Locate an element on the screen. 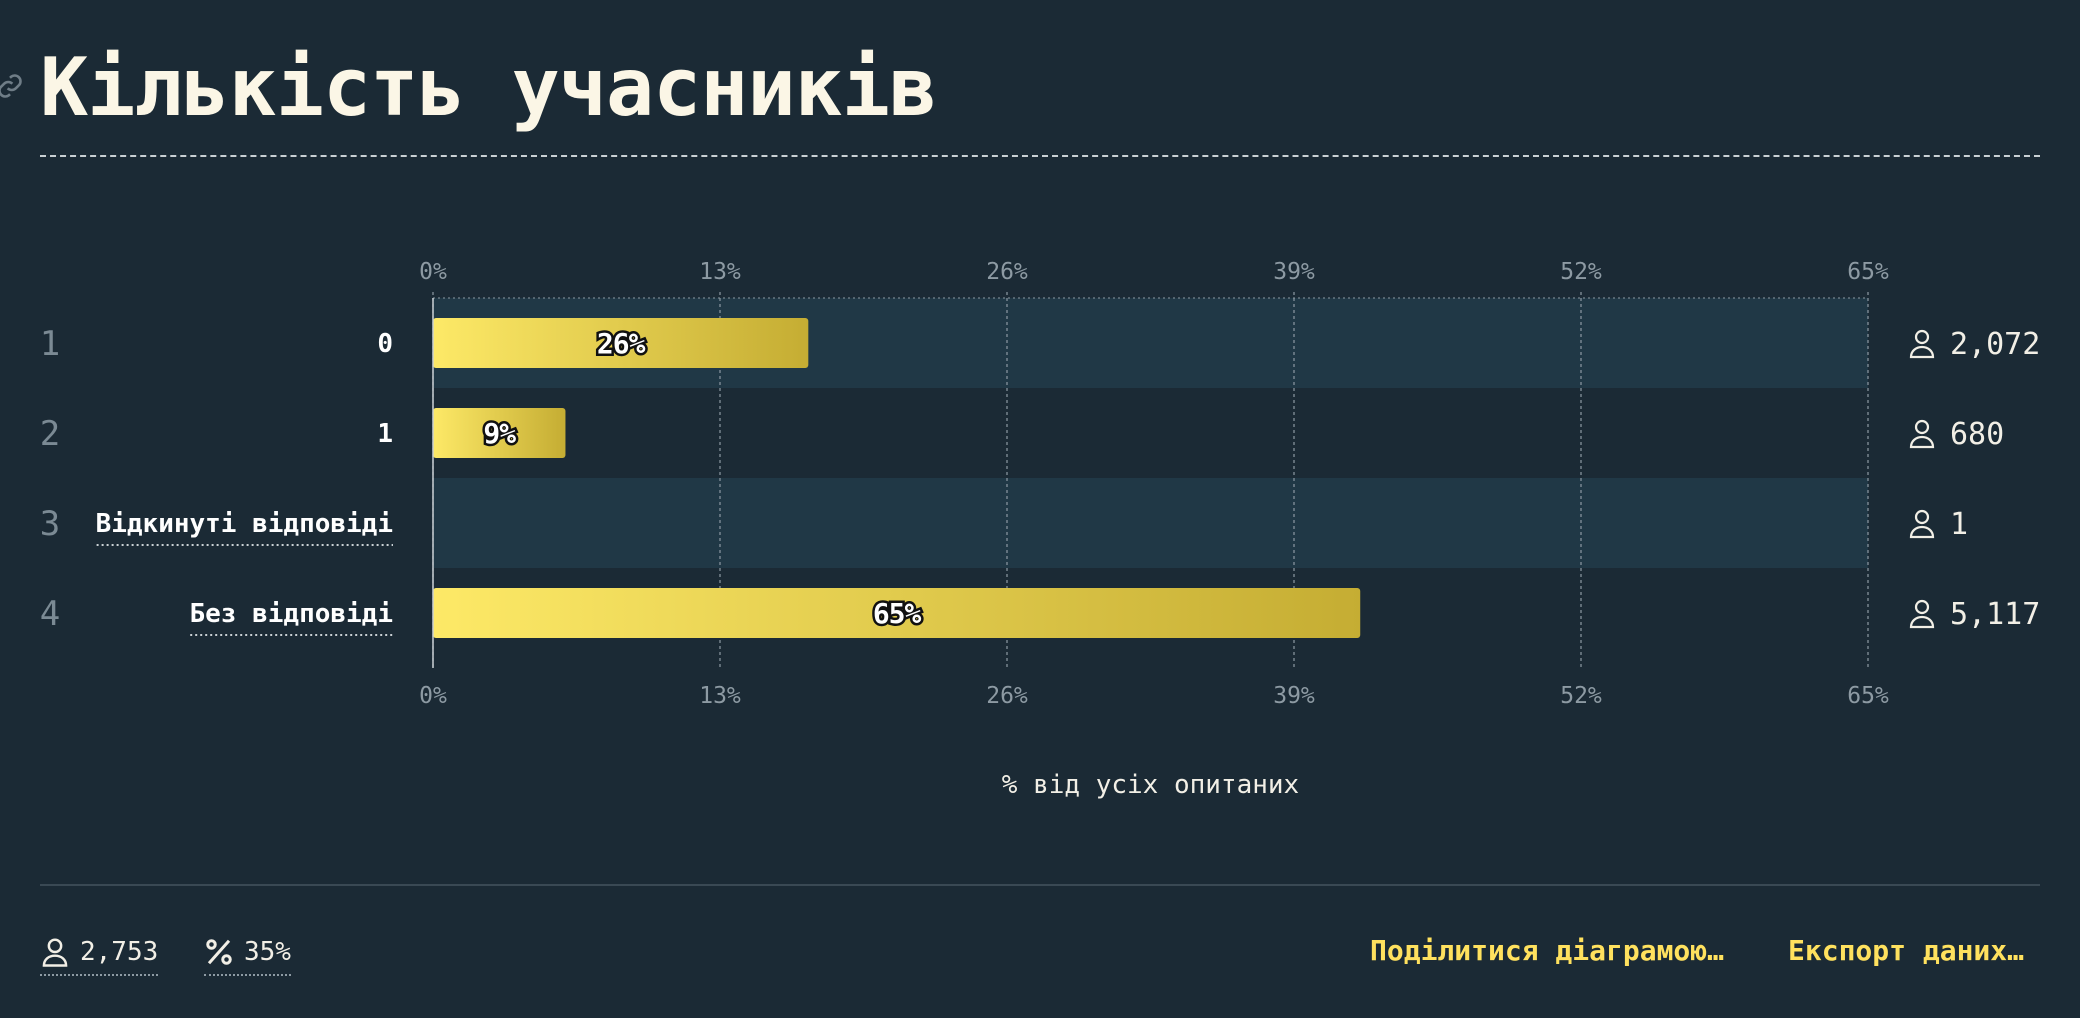  x-tick-label-top: 39% is located at coordinates (1294, 272).